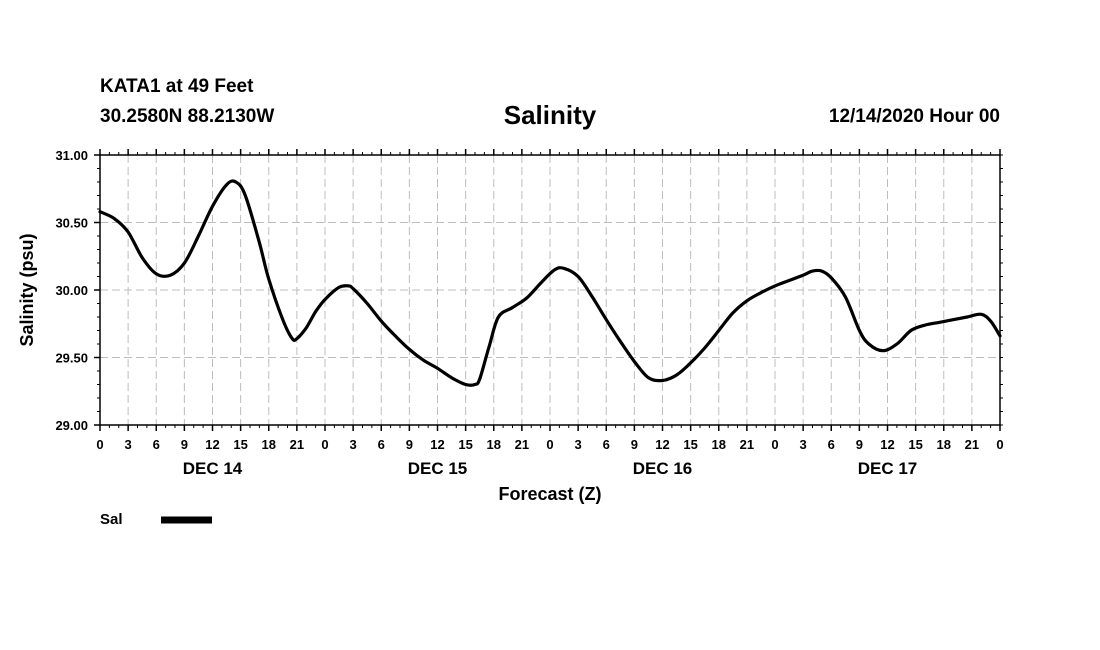  I want to click on x-axis-label: Forecast (Z), so click(549, 494).